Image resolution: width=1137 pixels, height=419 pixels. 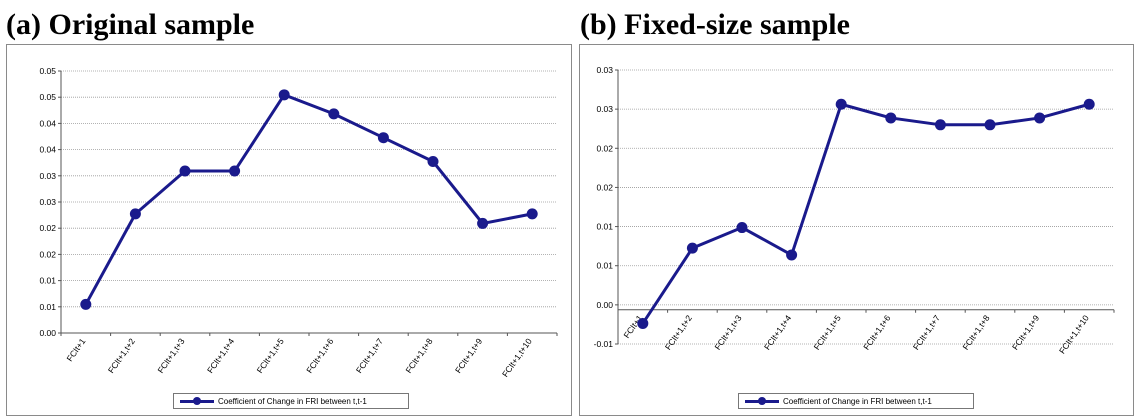 What do you see at coordinates (1025, 332) in the screenshot?
I see `chart-b-xtick-label: FCIt+1,t+9` at bounding box center [1025, 332].